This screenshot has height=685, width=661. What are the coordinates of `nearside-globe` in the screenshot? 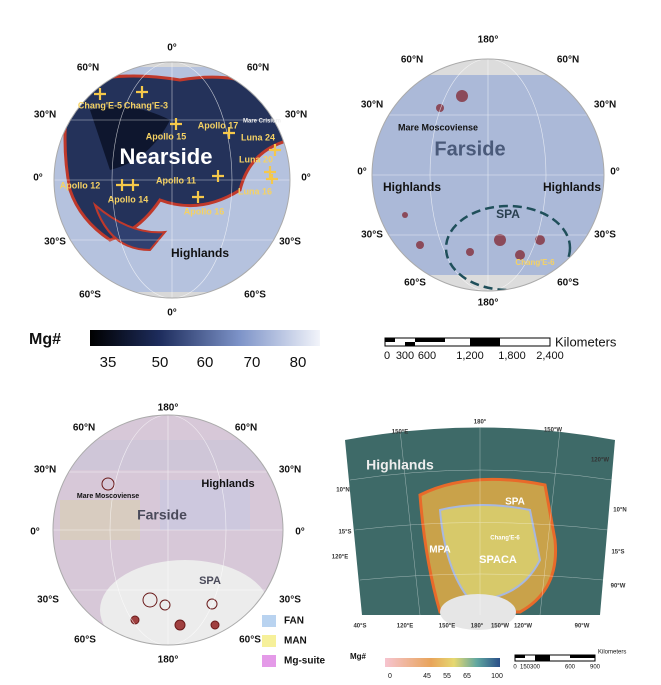 It's located at (172, 180).